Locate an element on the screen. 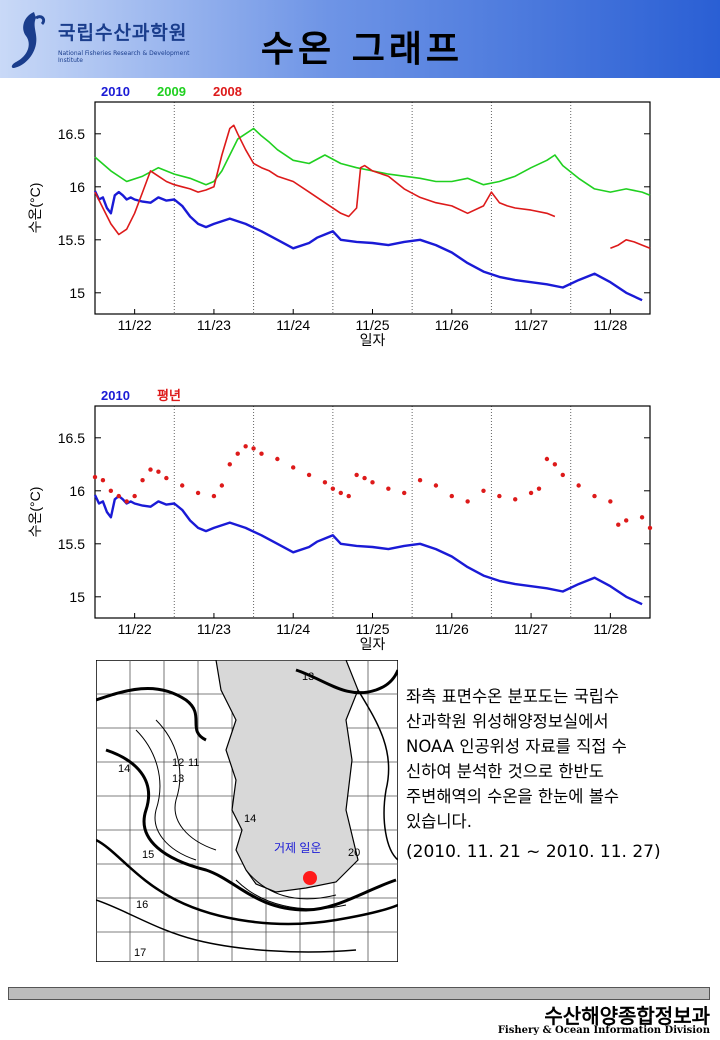 The width and height of the screenshot is (720, 1040). footer-divider is located at coordinates (359, 993).